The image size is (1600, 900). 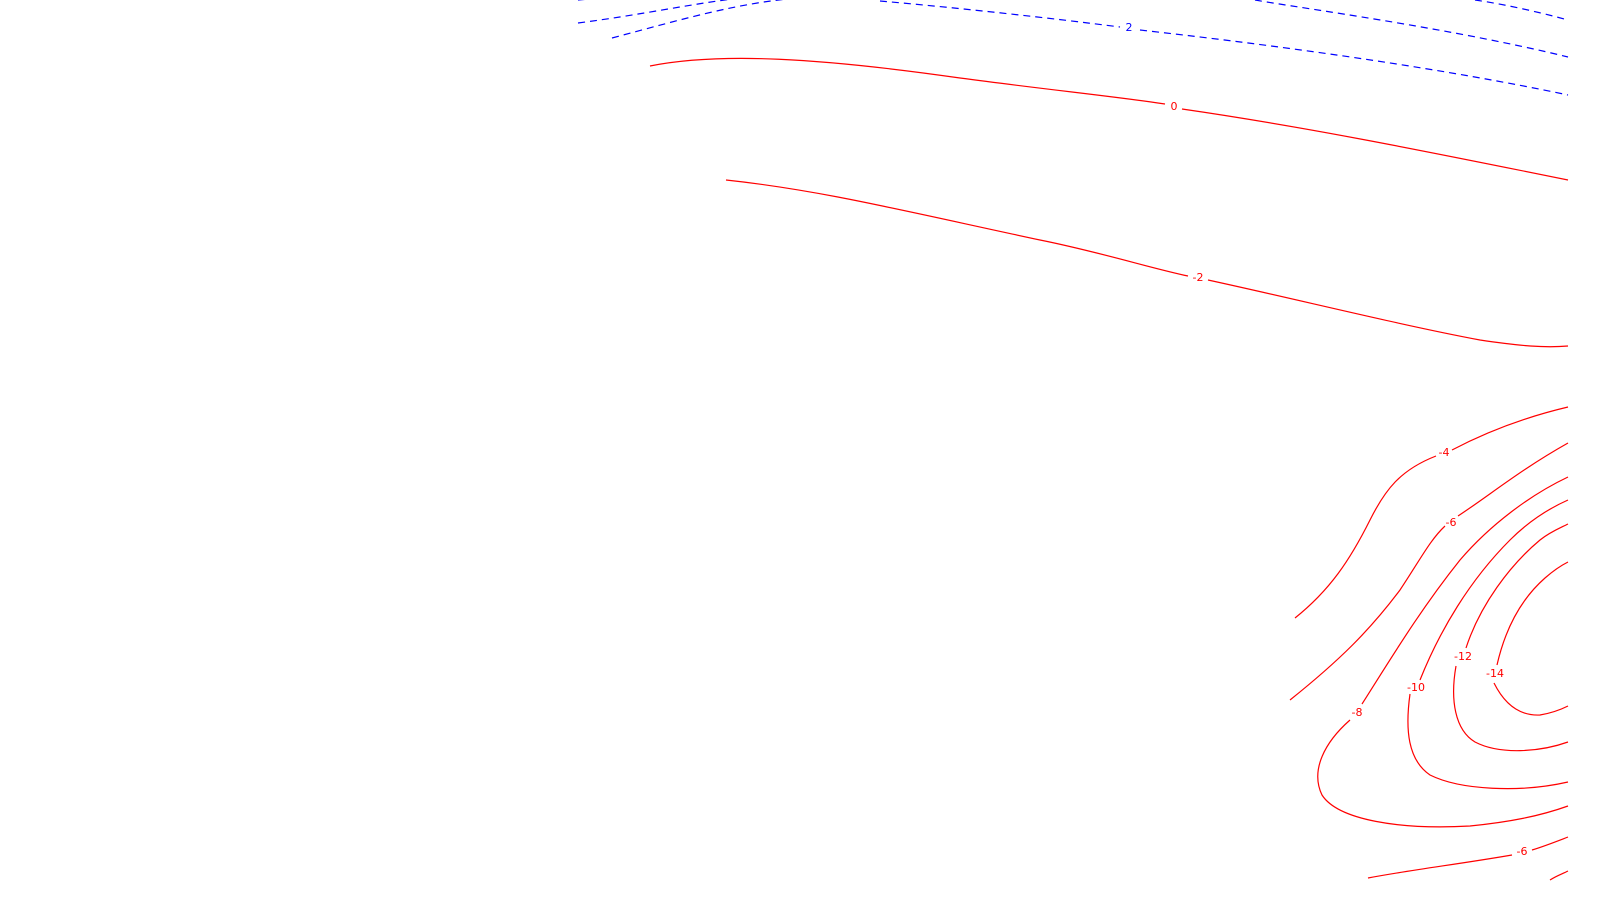 I want to click on contour-label: -12, so click(x=1463, y=656).